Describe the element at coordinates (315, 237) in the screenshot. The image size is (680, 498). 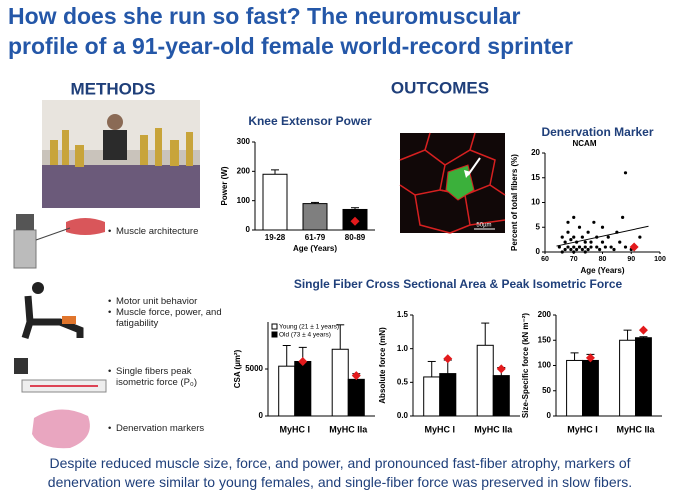
I see `x-tick-label: 61-79` at that location.